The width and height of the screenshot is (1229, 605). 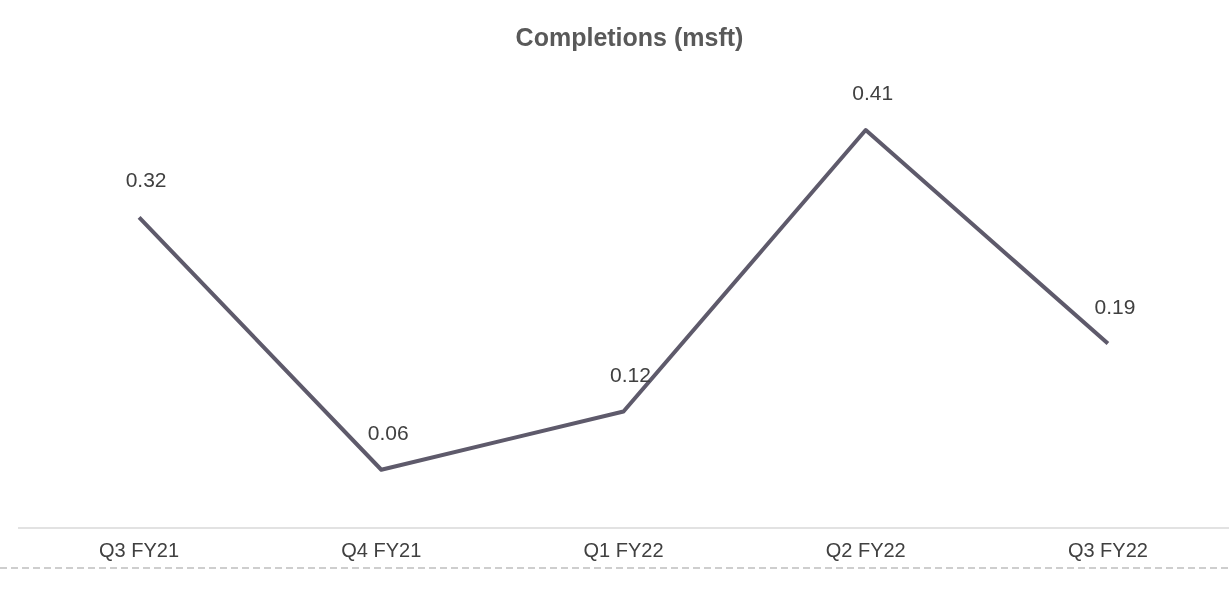 What do you see at coordinates (381, 550) in the screenshot?
I see `x-tick-label: Q4 FY21` at bounding box center [381, 550].